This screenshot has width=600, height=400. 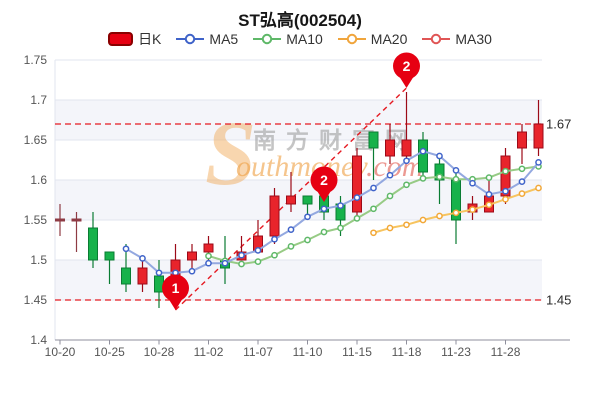 I want to click on x-axis-label: 11-07, so click(x=258, y=352).